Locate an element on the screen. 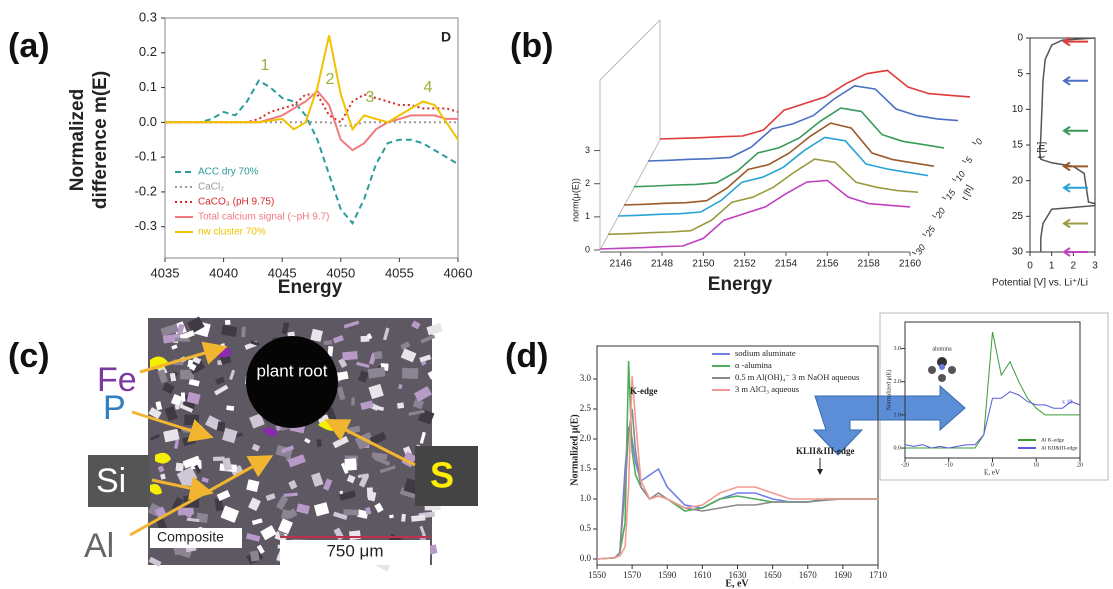 This screenshot has width=1113, height=589. y-tick-label: 1.5 is located at coordinates (586, 468).